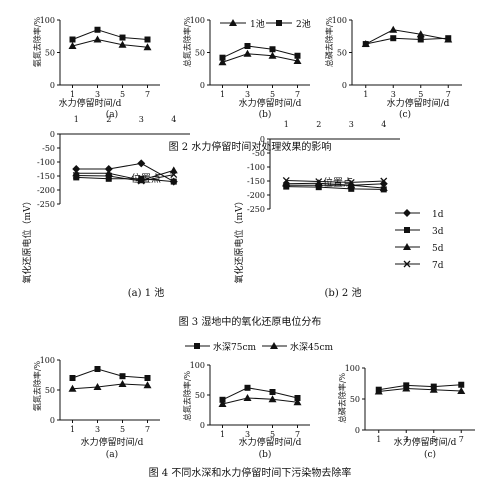  What do you see at coordinates (242, 415) in the screenshot?
I see `fig4-panel-b: 总氮去除率/% 水力停留时间/d (b)` at bounding box center [242, 415].